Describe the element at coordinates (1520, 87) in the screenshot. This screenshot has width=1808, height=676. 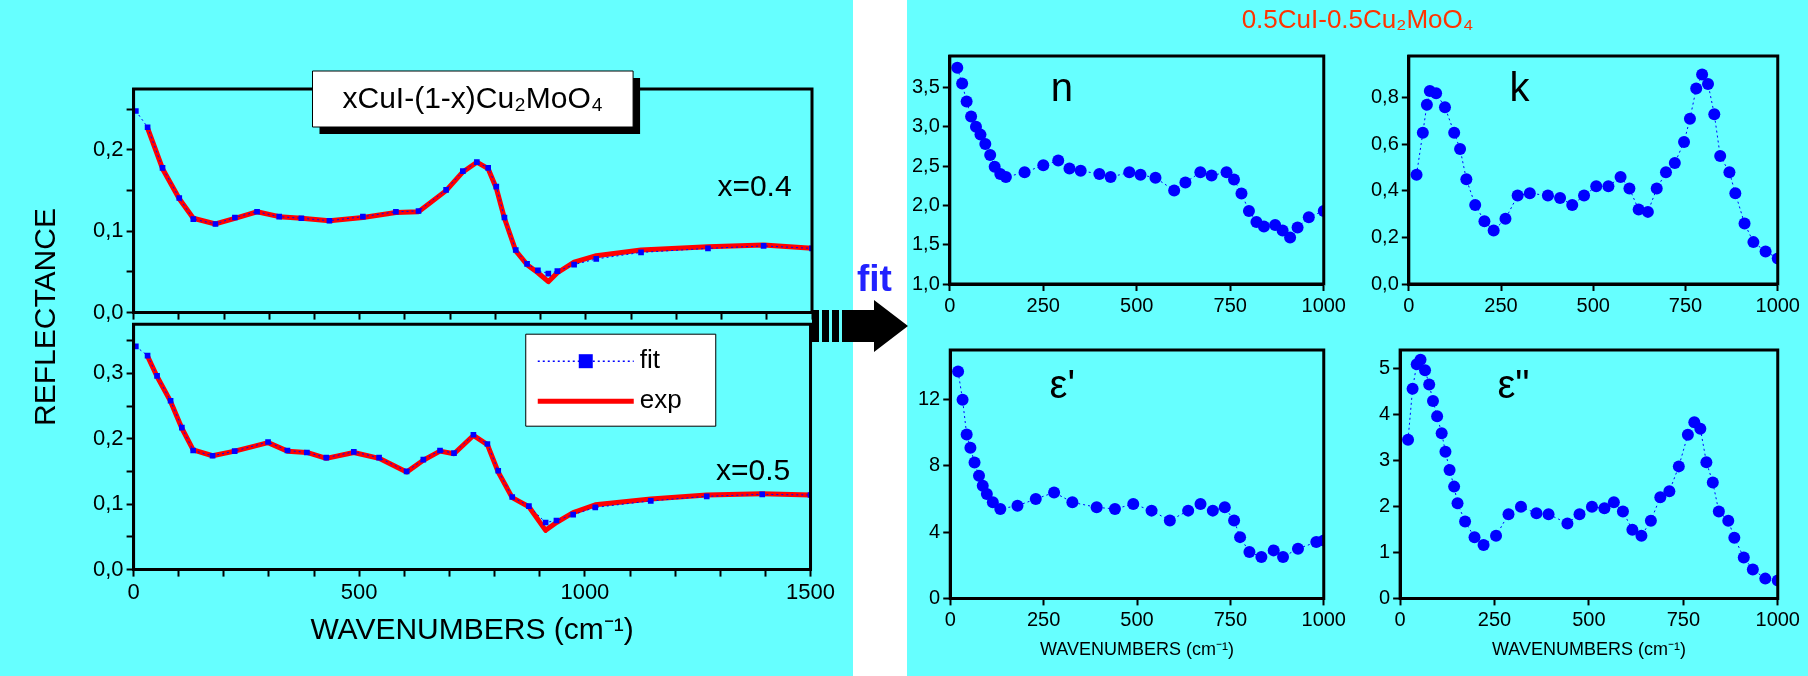
I see `annotation: k` at that location.